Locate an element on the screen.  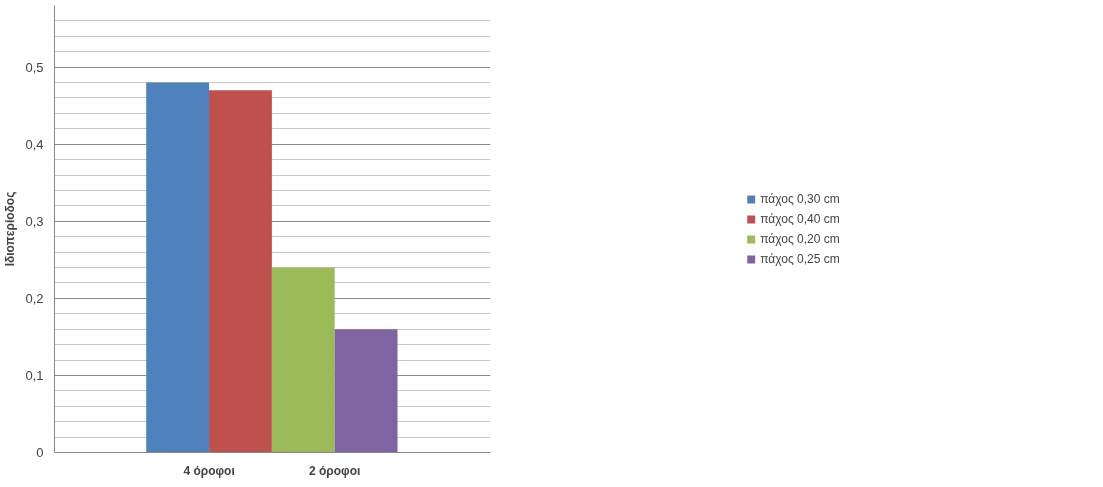
x-tick-label: 4 όροφοι is located at coordinates (209, 470).